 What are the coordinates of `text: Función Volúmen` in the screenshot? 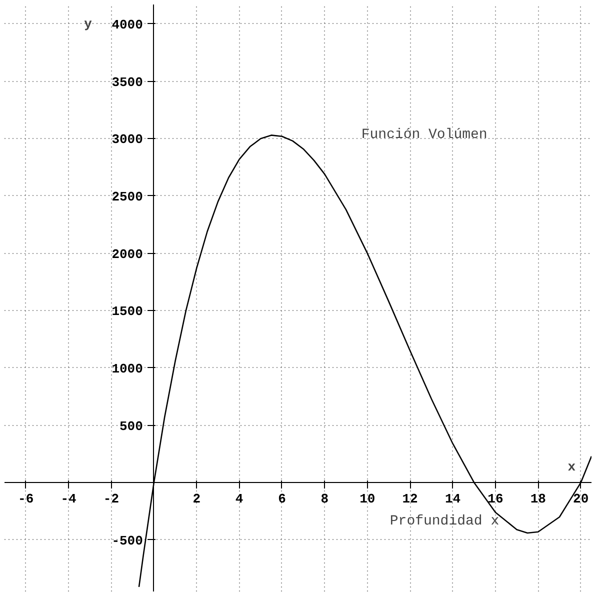 It's located at (424, 135).